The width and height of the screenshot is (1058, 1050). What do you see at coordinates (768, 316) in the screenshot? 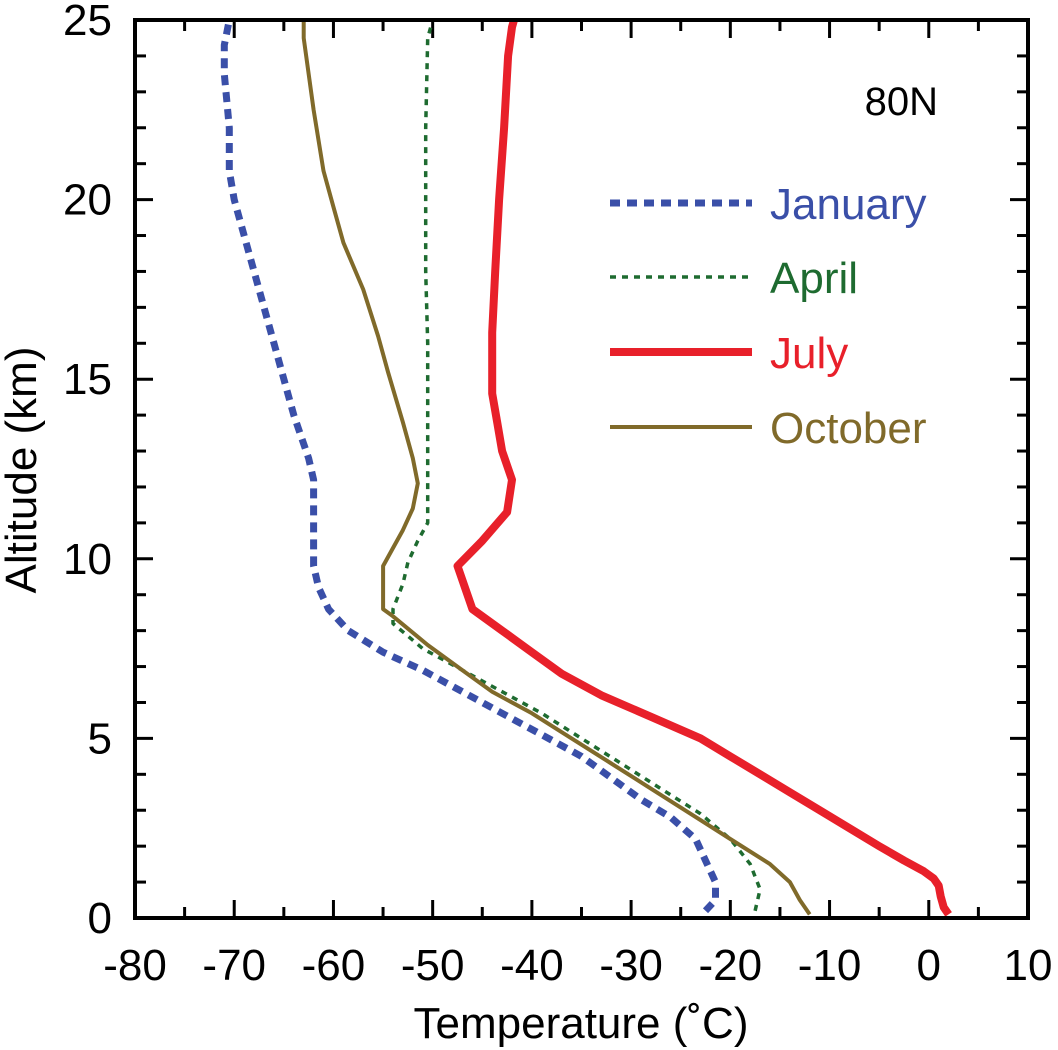
I see `legend: January April July October` at bounding box center [768, 316].